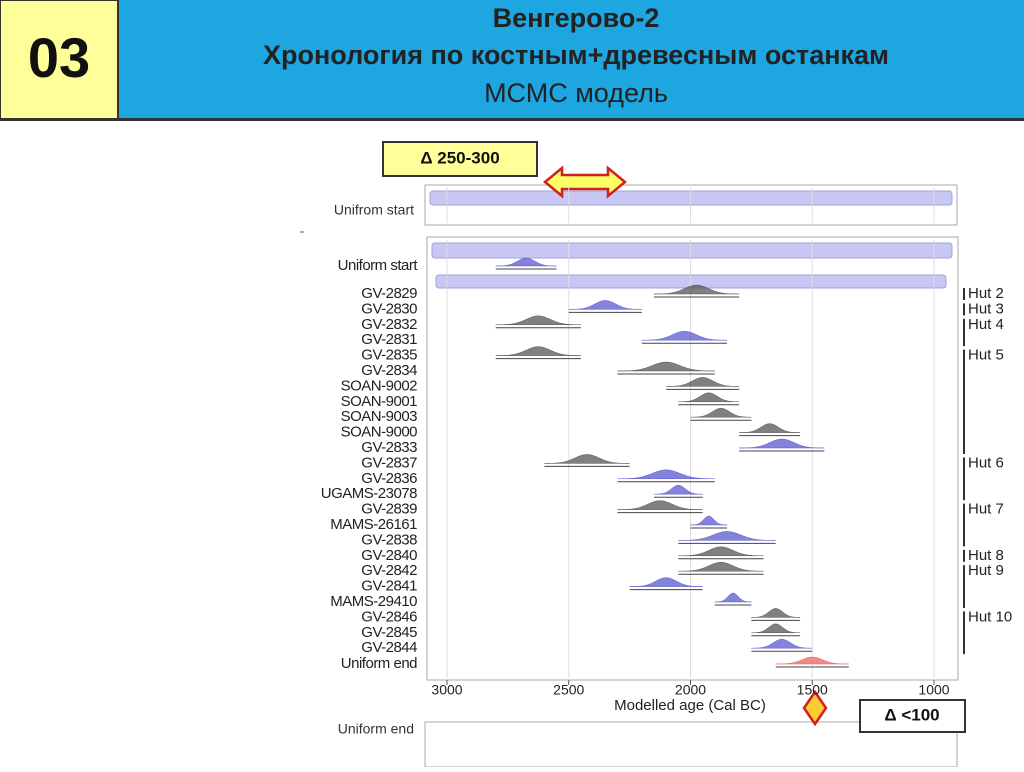  Describe the element at coordinates (389, 647) in the screenshot. I see `row-label: GV-2844` at that location.